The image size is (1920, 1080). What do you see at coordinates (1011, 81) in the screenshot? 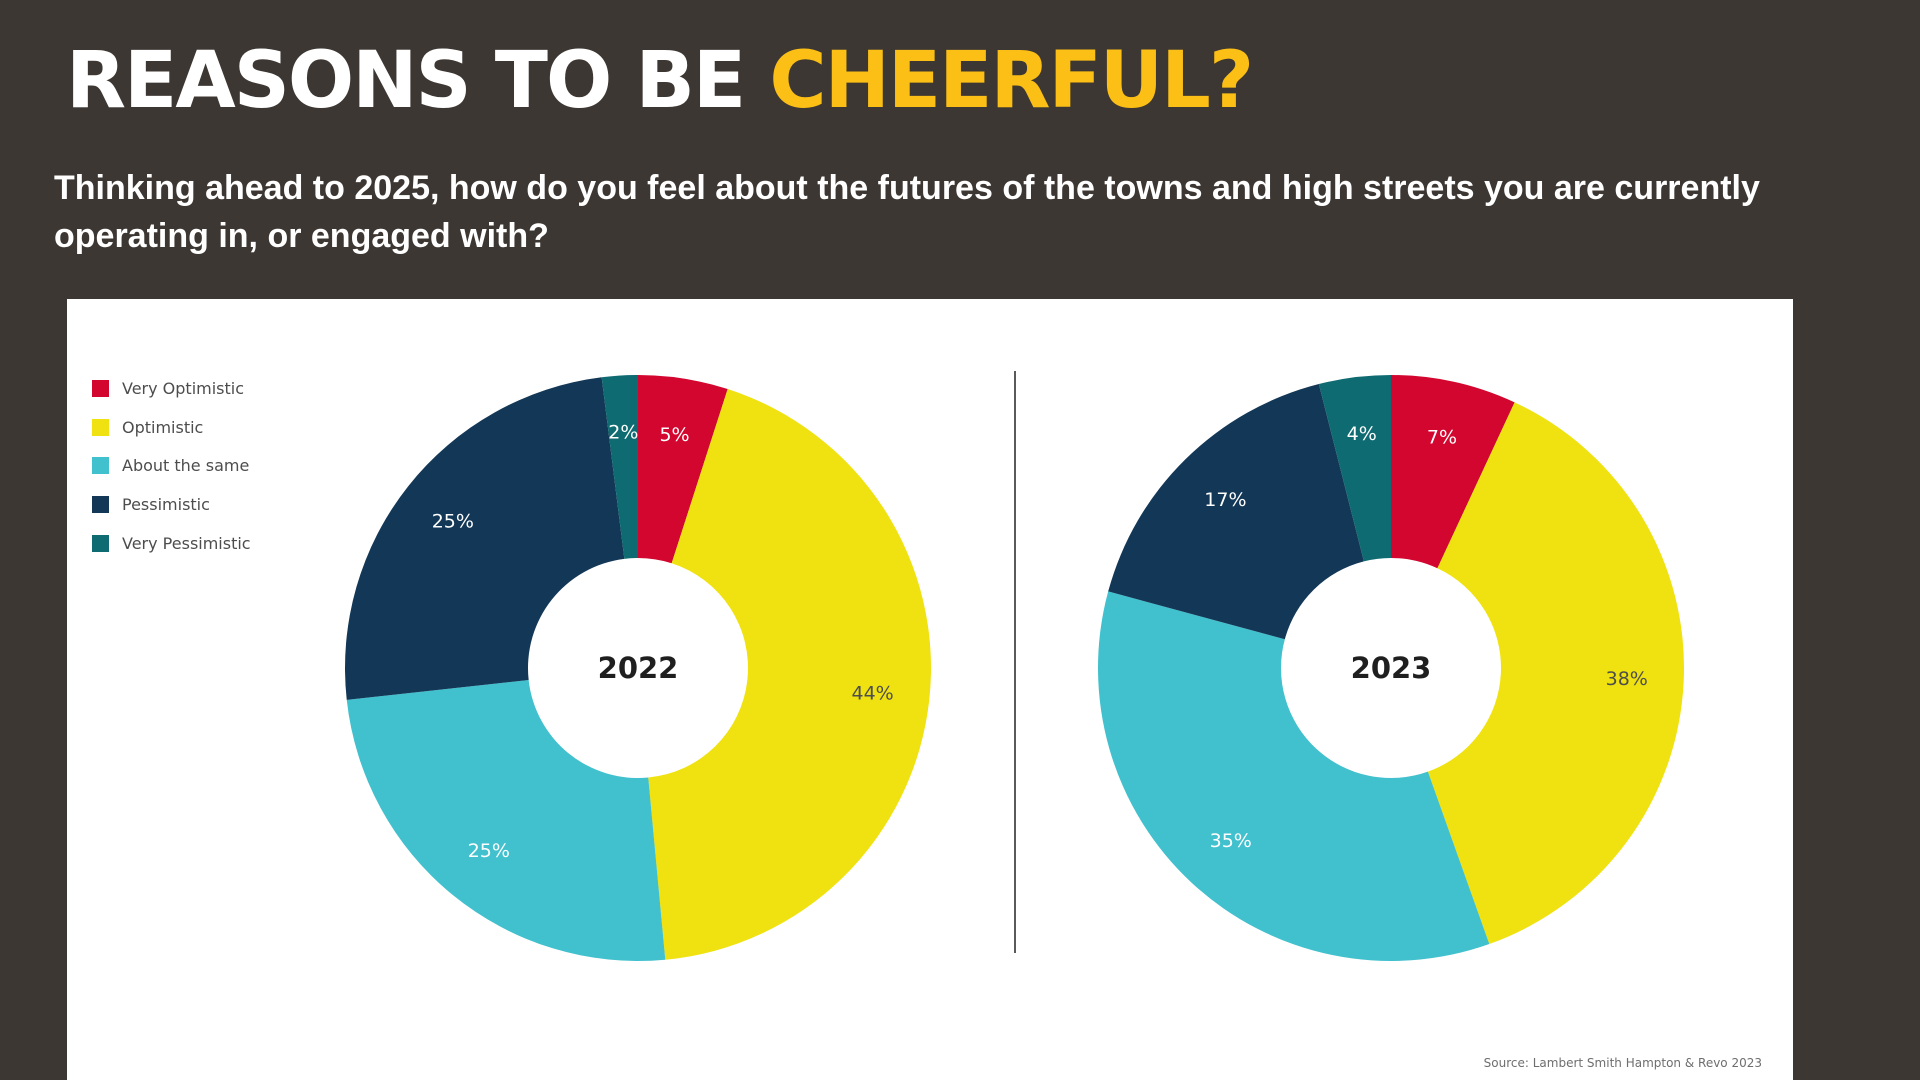
I see `title-accent: CHEERFUL?` at bounding box center [1011, 81].